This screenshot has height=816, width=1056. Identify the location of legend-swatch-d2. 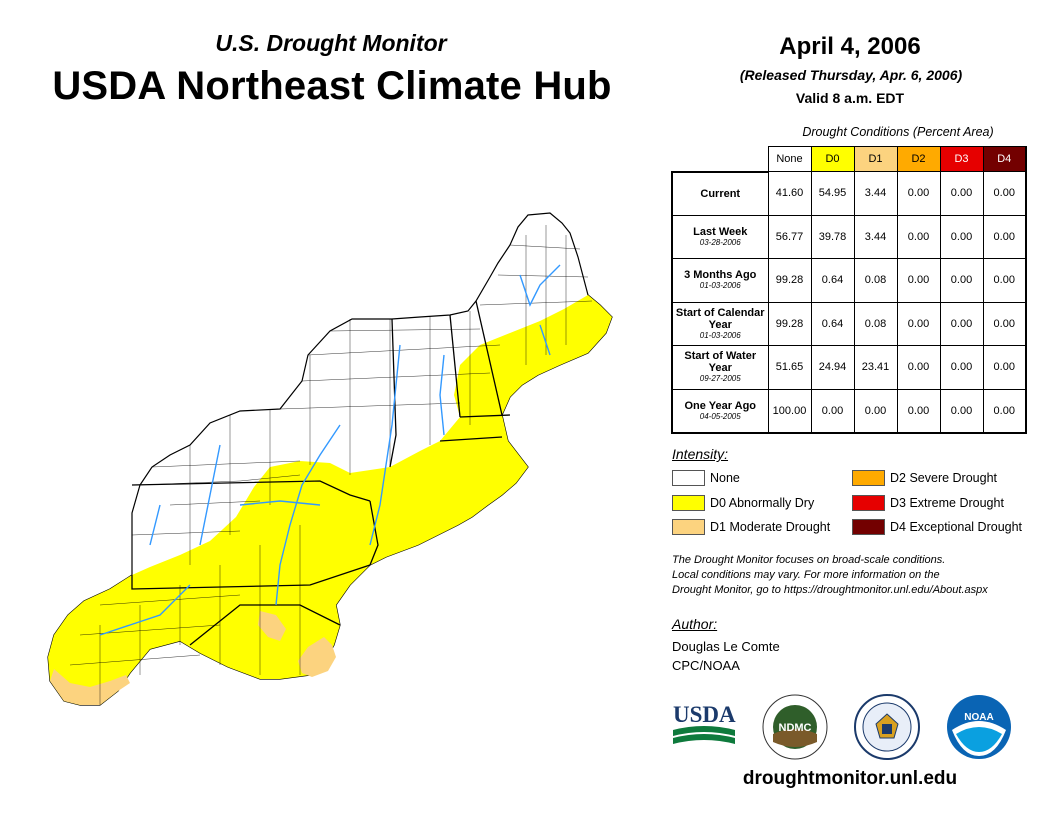
(868, 478).